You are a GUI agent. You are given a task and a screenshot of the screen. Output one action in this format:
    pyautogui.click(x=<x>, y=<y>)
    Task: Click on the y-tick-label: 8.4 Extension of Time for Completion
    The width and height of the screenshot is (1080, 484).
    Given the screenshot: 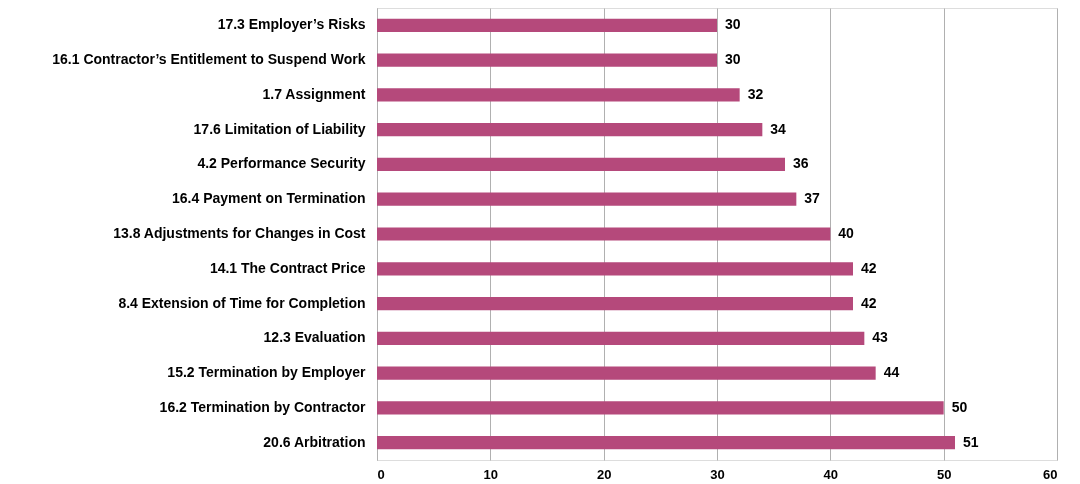 What is the action you would take?
    pyautogui.click(x=242, y=302)
    